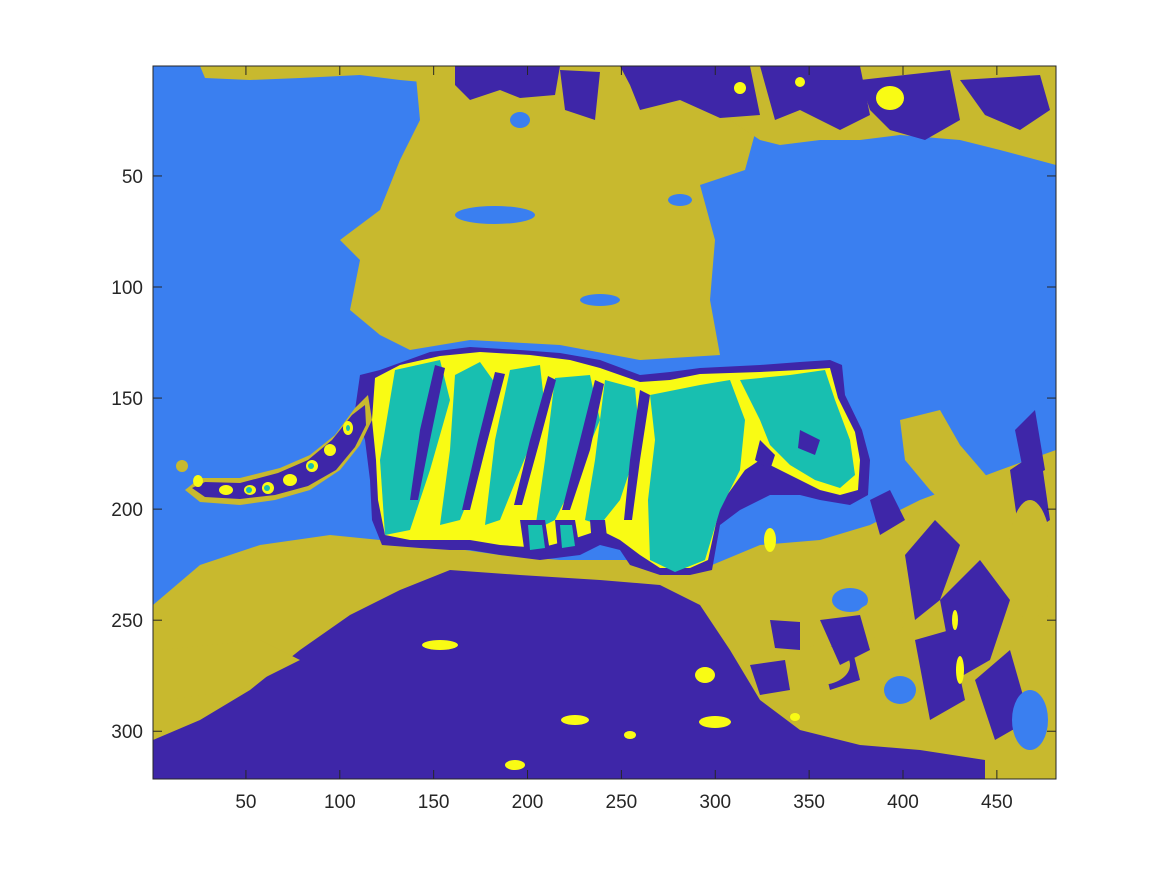 The height and width of the screenshot is (875, 1167). What do you see at coordinates (340, 802) in the screenshot?
I see `x-tick-label: 100` at bounding box center [340, 802].